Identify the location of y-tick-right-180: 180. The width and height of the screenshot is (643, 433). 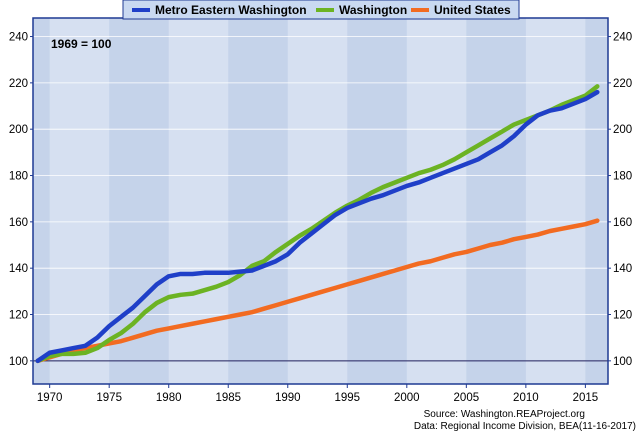
(622, 177).